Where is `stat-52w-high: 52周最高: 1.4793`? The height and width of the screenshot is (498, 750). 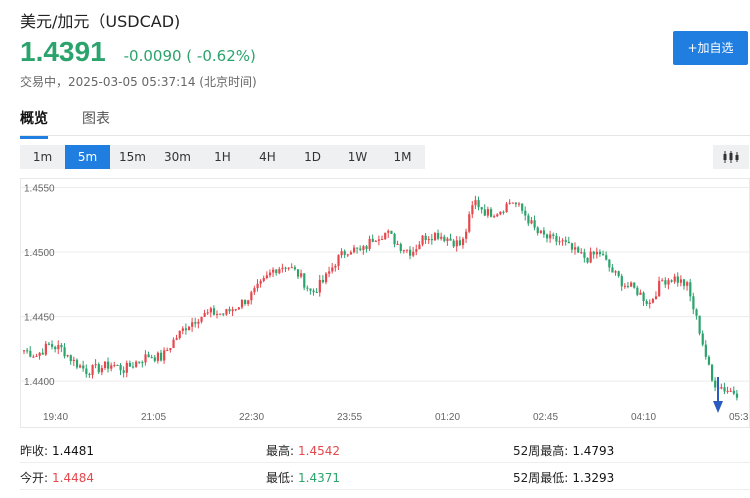
stat-52w-high: 52周最高: 1.4793 is located at coordinates (564, 451).